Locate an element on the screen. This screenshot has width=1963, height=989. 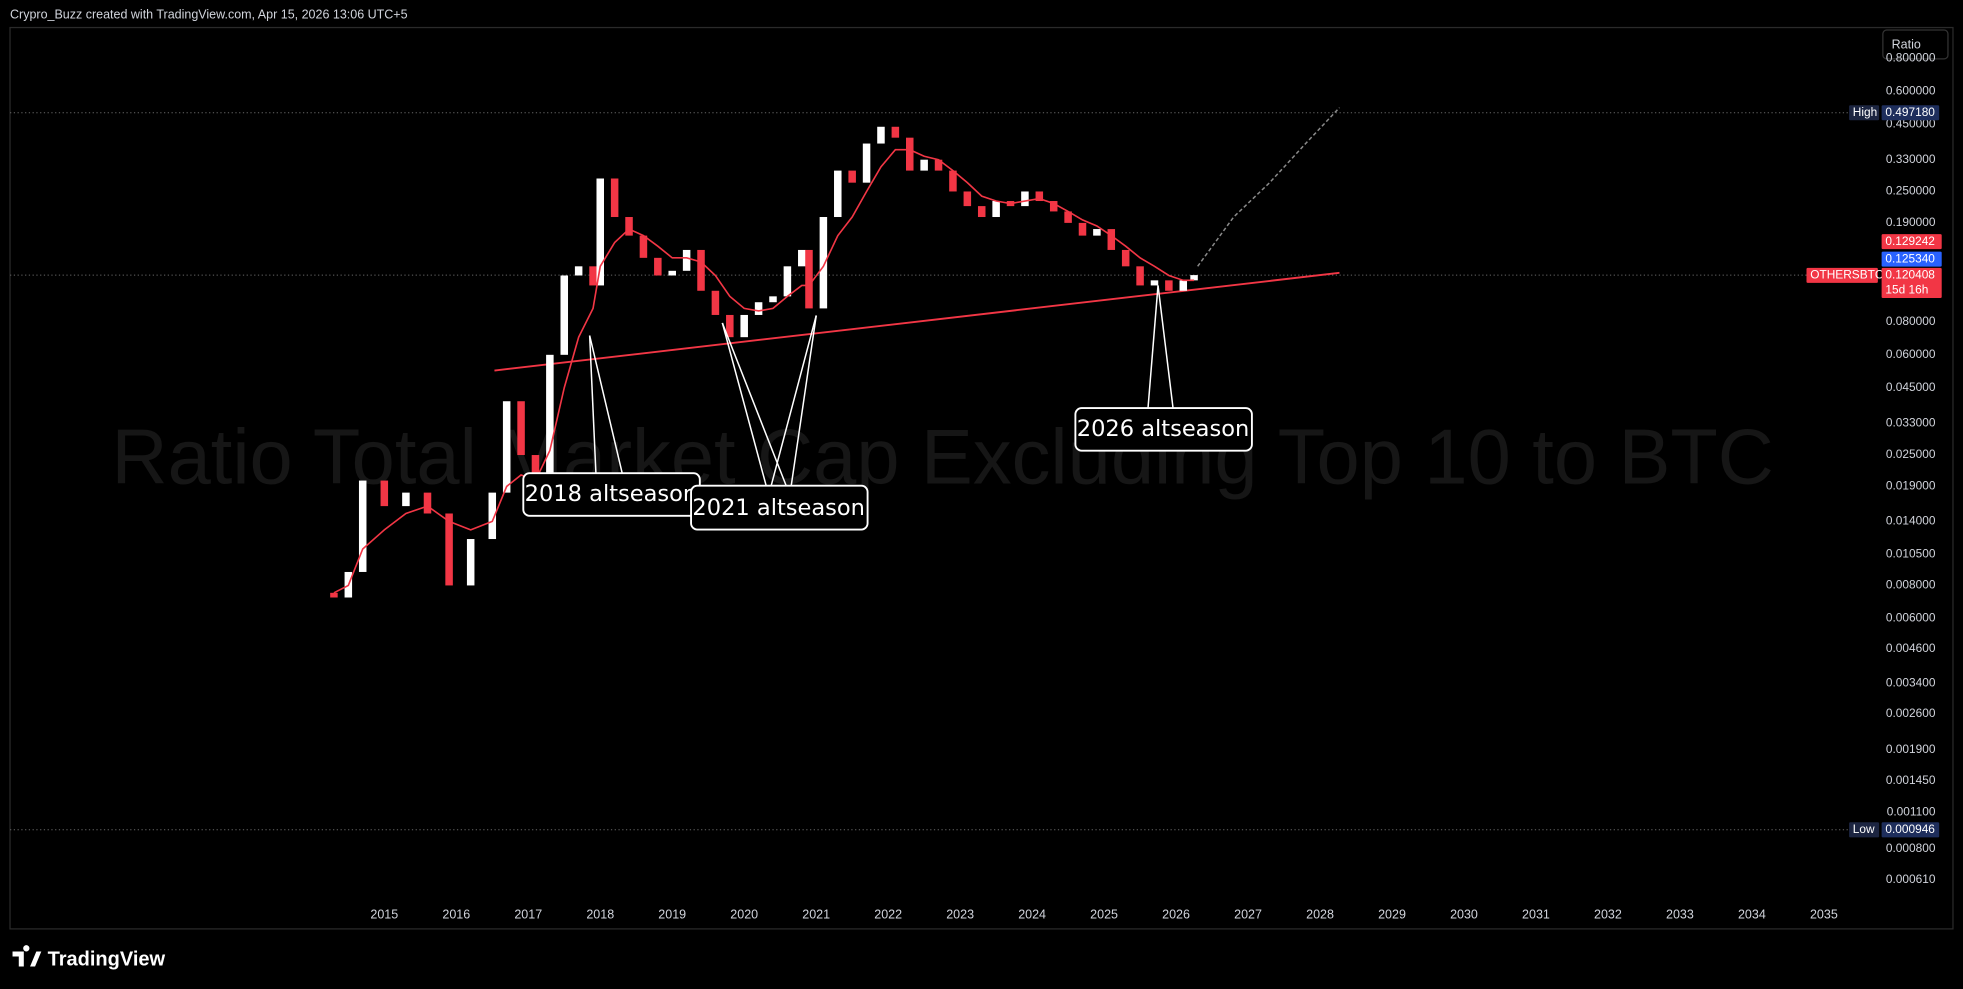
low-price: 0.000946 is located at coordinates (1910, 829).